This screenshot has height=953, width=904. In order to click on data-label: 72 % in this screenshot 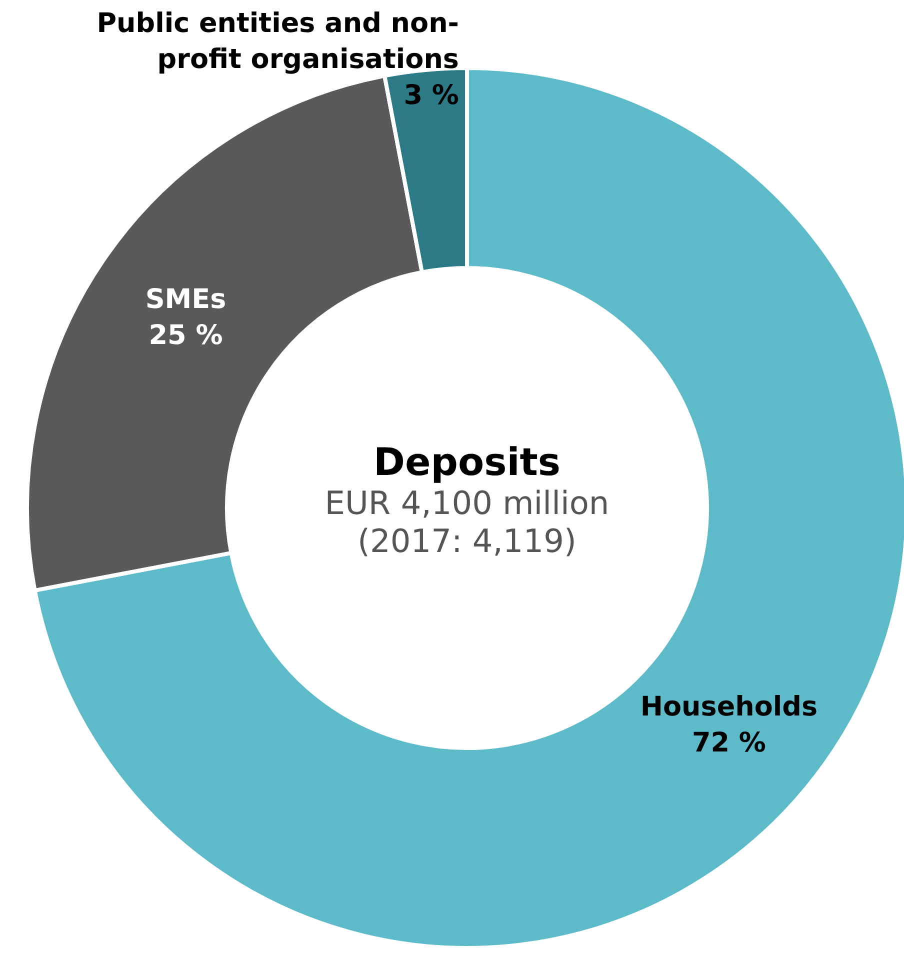, I will do `click(729, 743)`.